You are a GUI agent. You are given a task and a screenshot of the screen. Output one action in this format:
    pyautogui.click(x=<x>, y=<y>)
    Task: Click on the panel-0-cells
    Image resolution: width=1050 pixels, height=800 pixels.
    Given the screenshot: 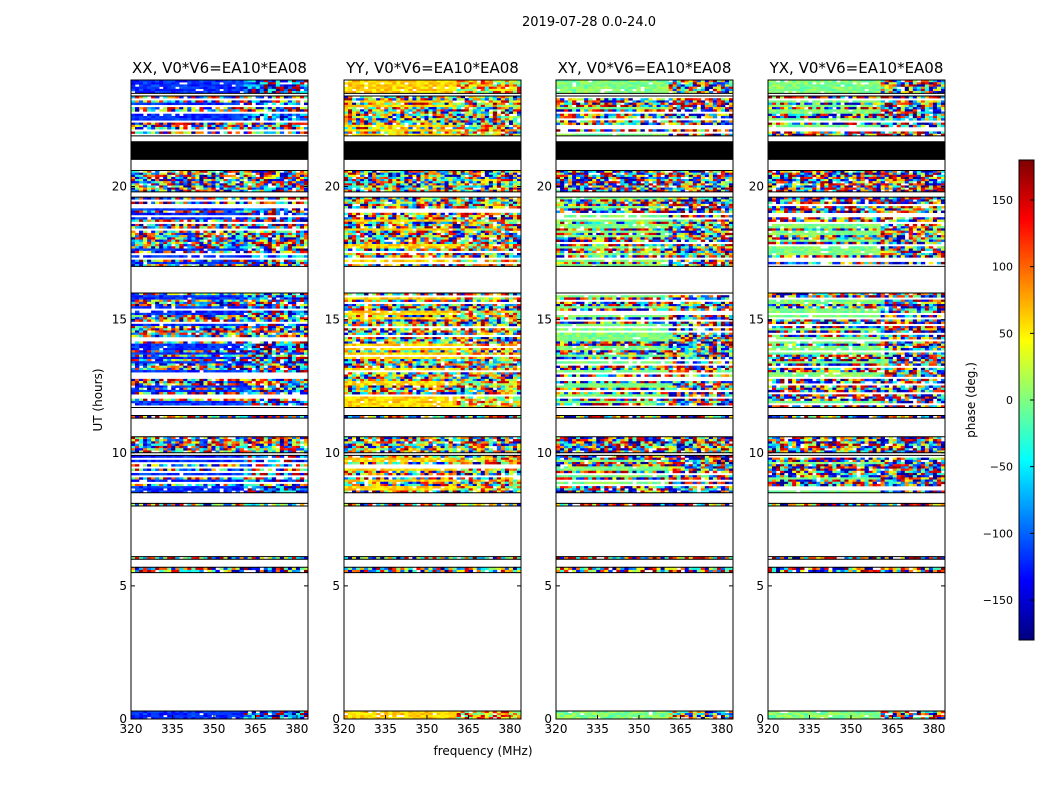 What is the action you would take?
    pyautogui.click(x=219, y=399)
    